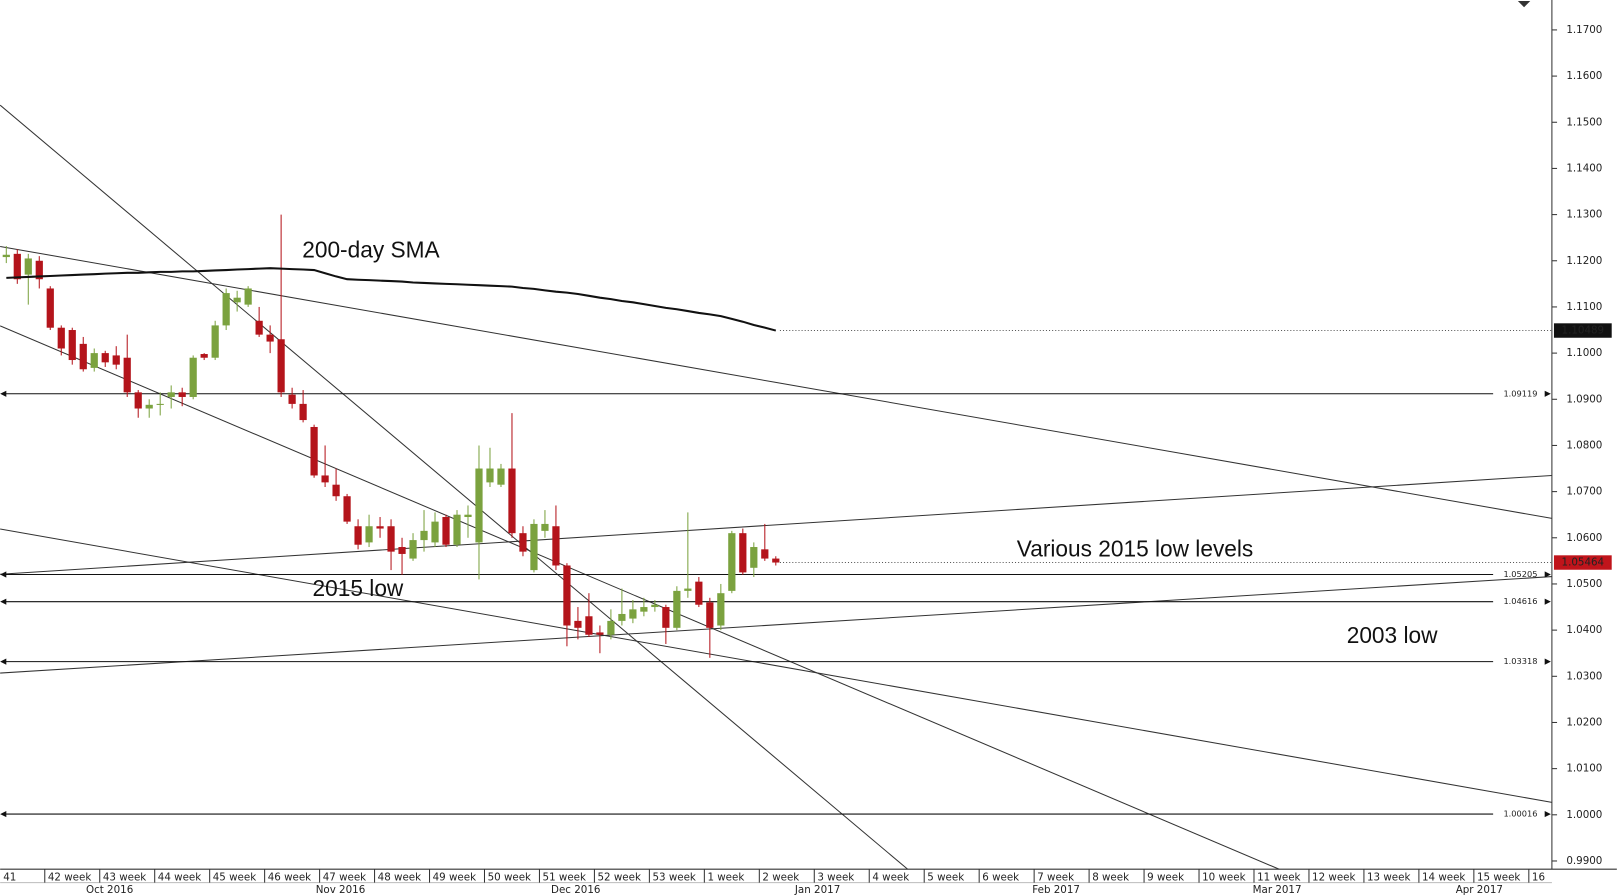 The width and height of the screenshot is (1617, 896). I want to click on x-tick-label: 11 week, so click(1278, 877).